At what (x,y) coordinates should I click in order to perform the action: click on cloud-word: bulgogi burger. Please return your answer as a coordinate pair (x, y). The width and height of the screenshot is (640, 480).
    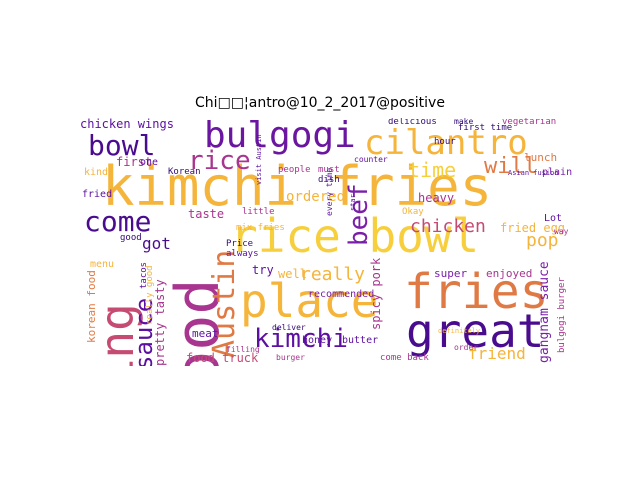
    Looking at the image, I should click on (562, 315).